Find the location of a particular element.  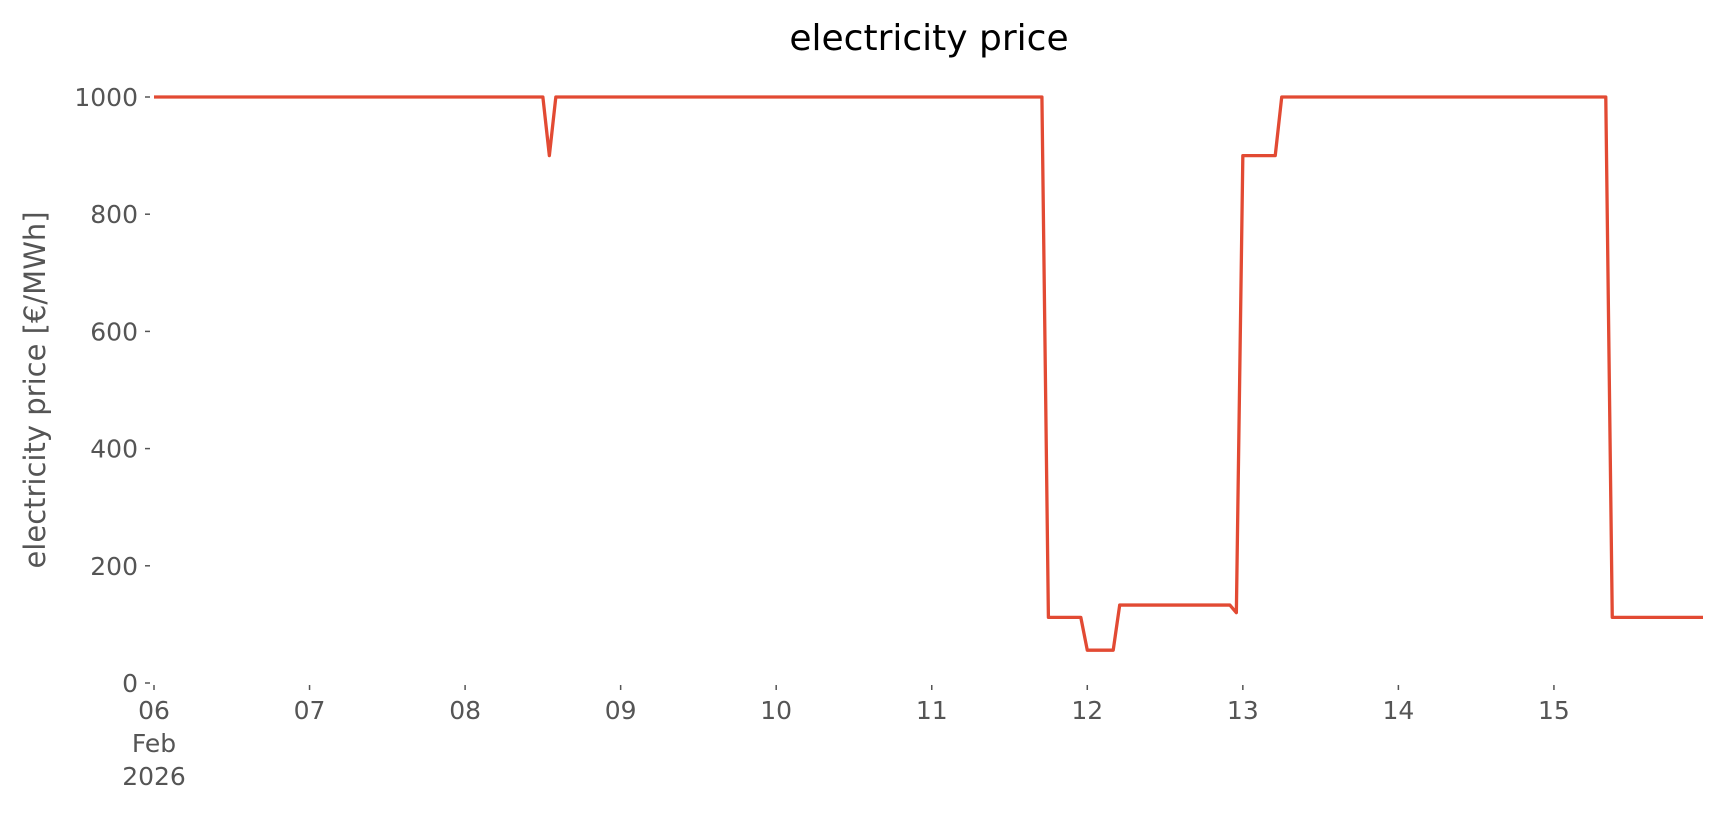

x-tick-label: 13 is located at coordinates (1243, 710).